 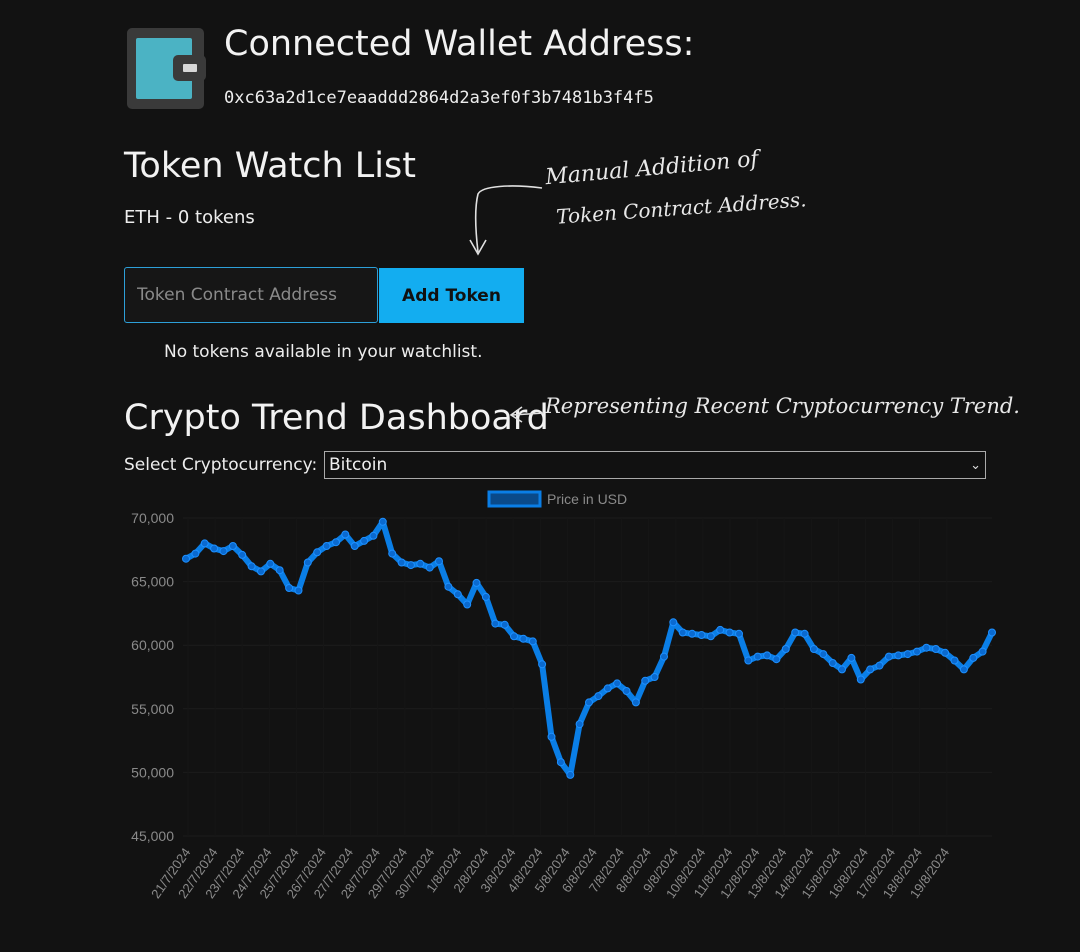 I want to click on crypto-select: Bitcoin ⌄, so click(x=655, y=465).